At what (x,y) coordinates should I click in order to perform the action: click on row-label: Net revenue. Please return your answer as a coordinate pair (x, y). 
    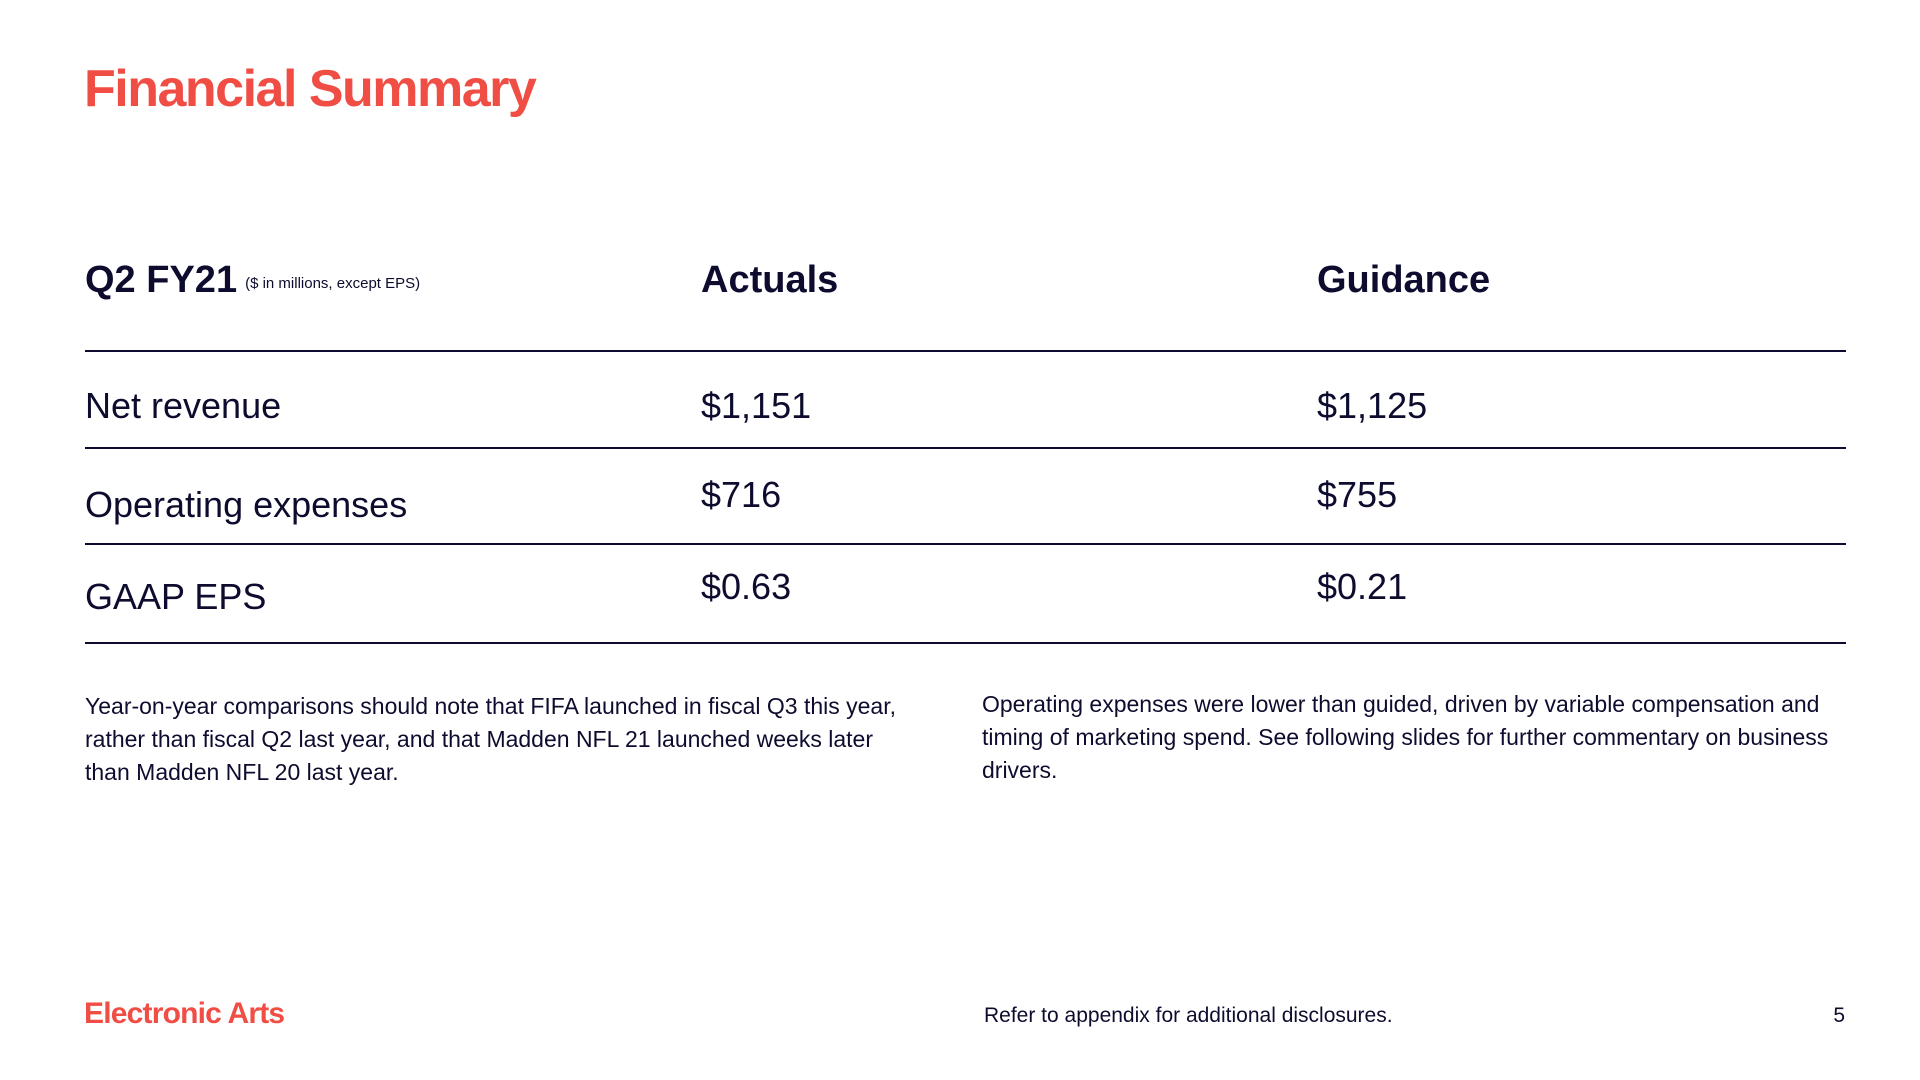
    Looking at the image, I should click on (183, 405).